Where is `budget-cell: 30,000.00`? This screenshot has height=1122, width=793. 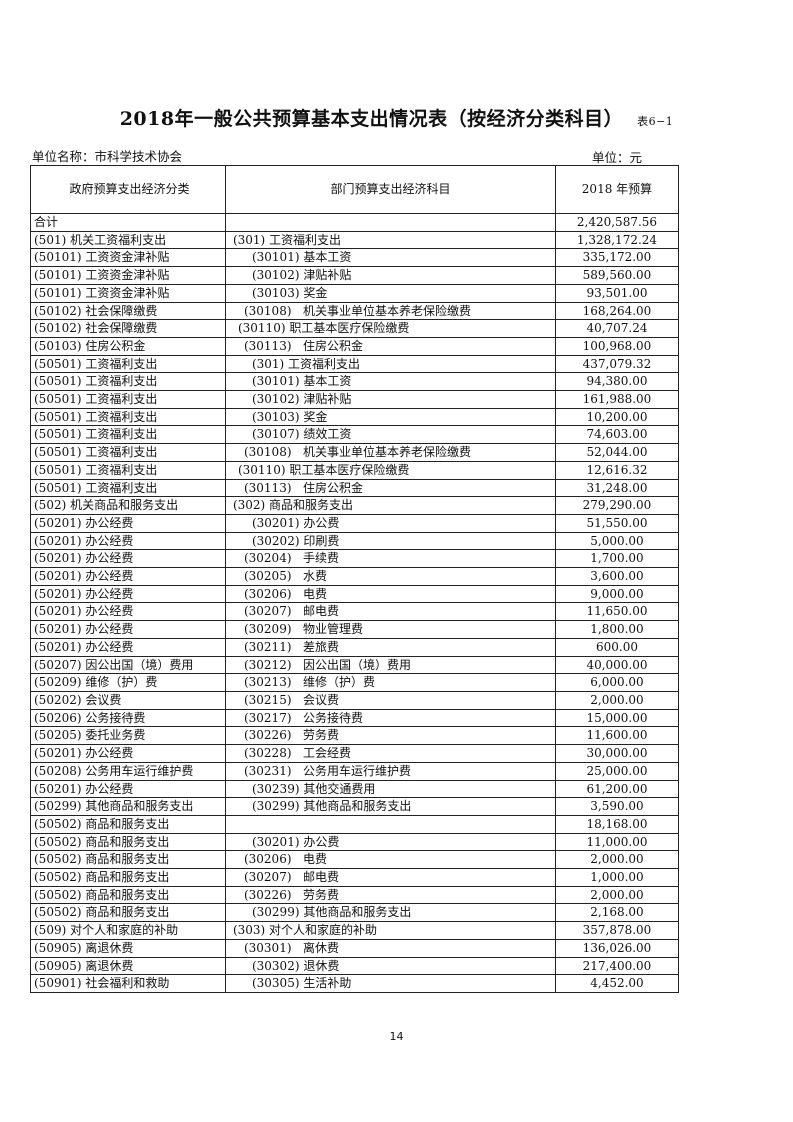
budget-cell: 30,000.00 is located at coordinates (617, 753).